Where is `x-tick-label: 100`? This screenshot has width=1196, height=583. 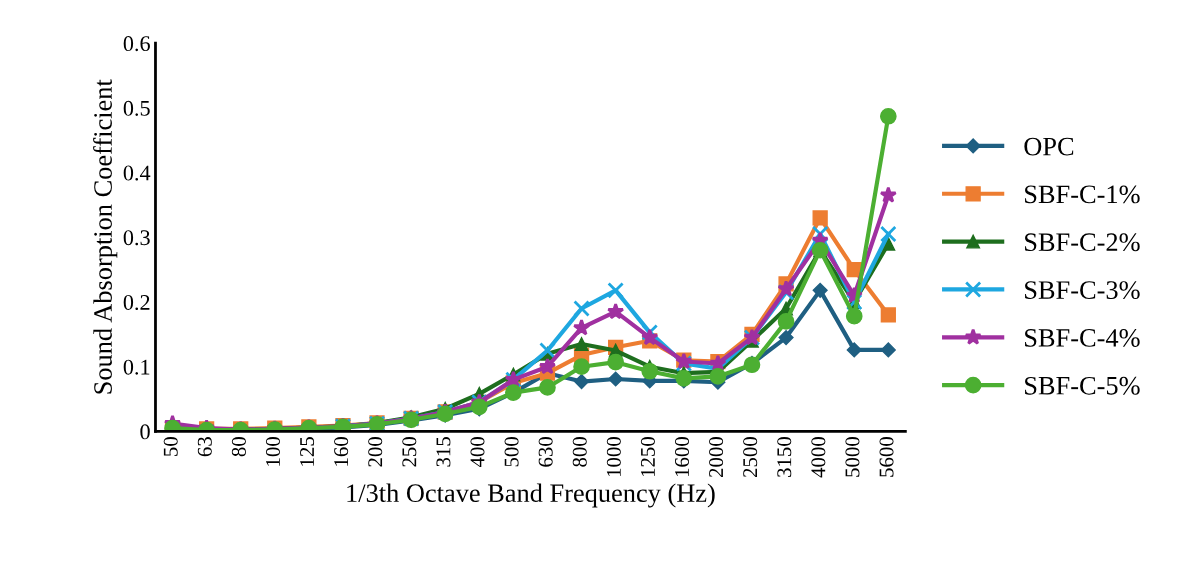 x-tick-label: 100 is located at coordinates (272, 451).